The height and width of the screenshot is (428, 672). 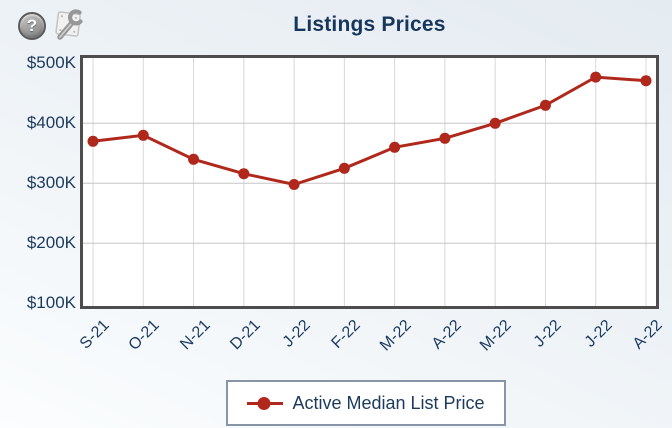 What do you see at coordinates (388, 402) in the screenshot?
I see `legend-label: Active Median List Price` at bounding box center [388, 402].